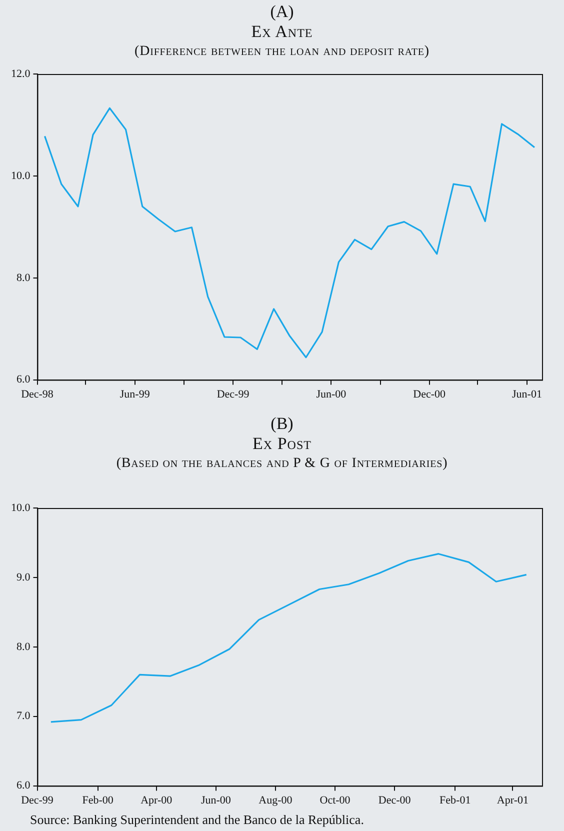 The width and height of the screenshot is (564, 831). What do you see at coordinates (282, 52) in the screenshot?
I see `chart-subtitle: (Difference between the loan and deposit rate)` at bounding box center [282, 52].